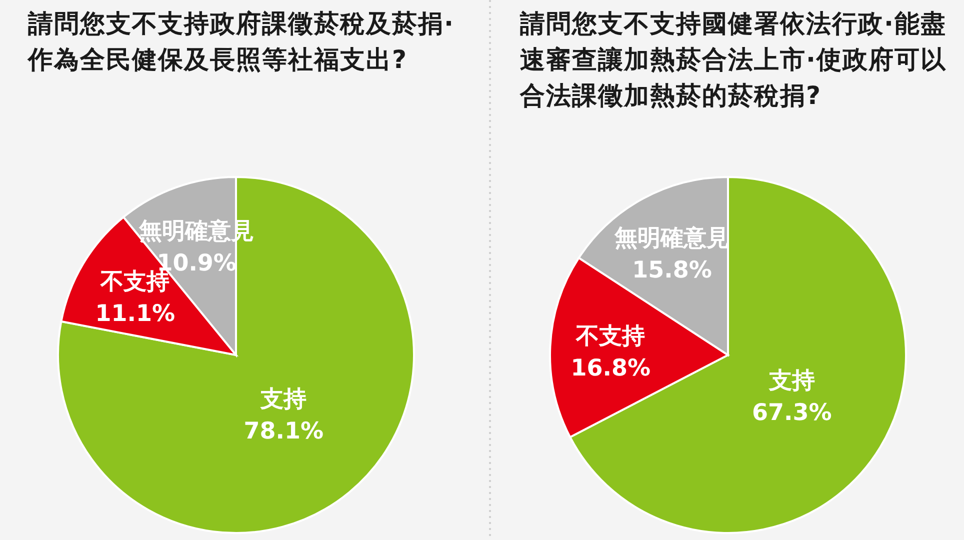 This screenshot has height=540, width=964. I want to click on data-label: 78.1%, so click(284, 431).